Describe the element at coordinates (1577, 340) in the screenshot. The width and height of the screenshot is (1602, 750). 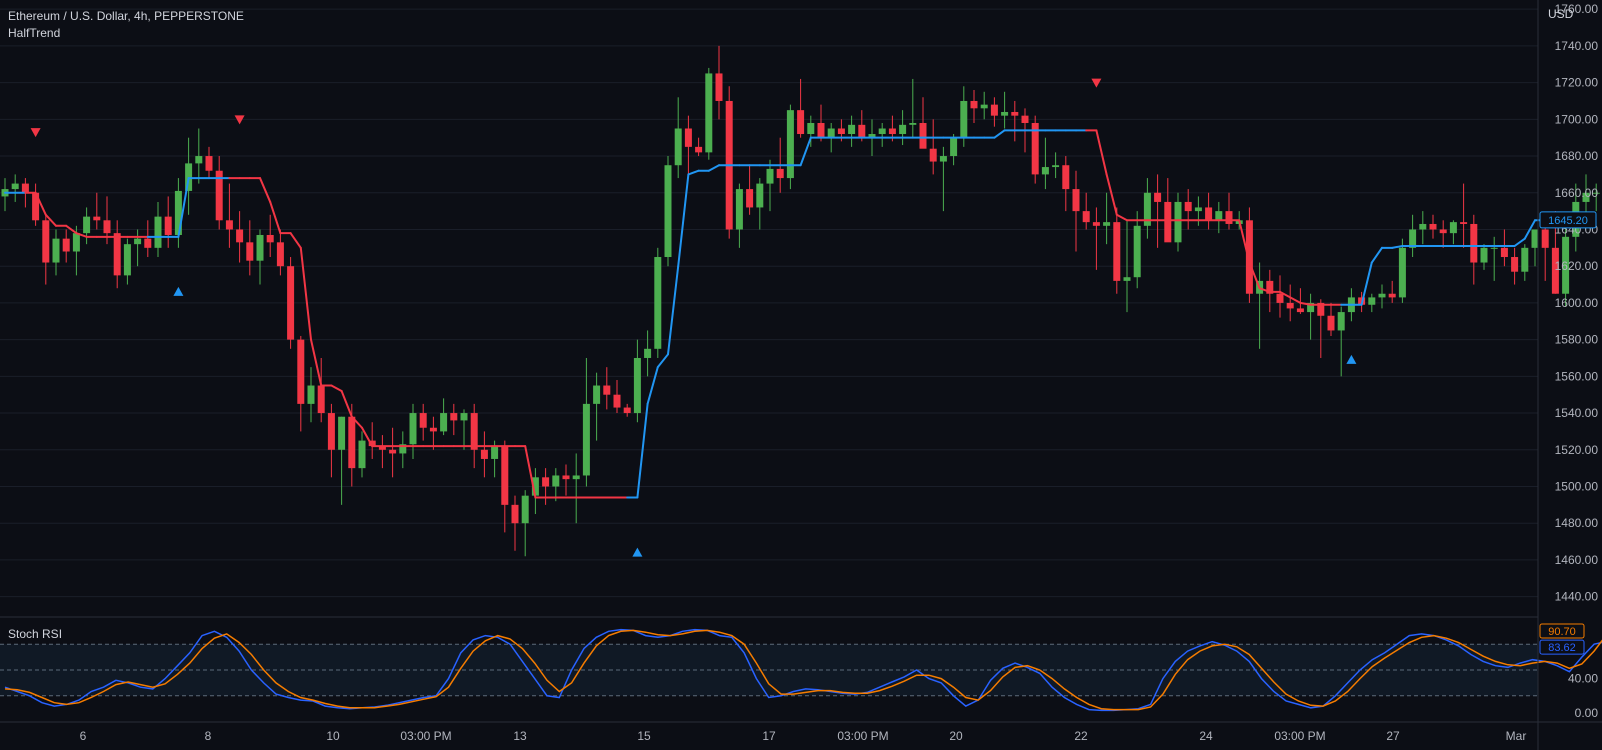
I see `price-tick-label: 1580.00` at that location.